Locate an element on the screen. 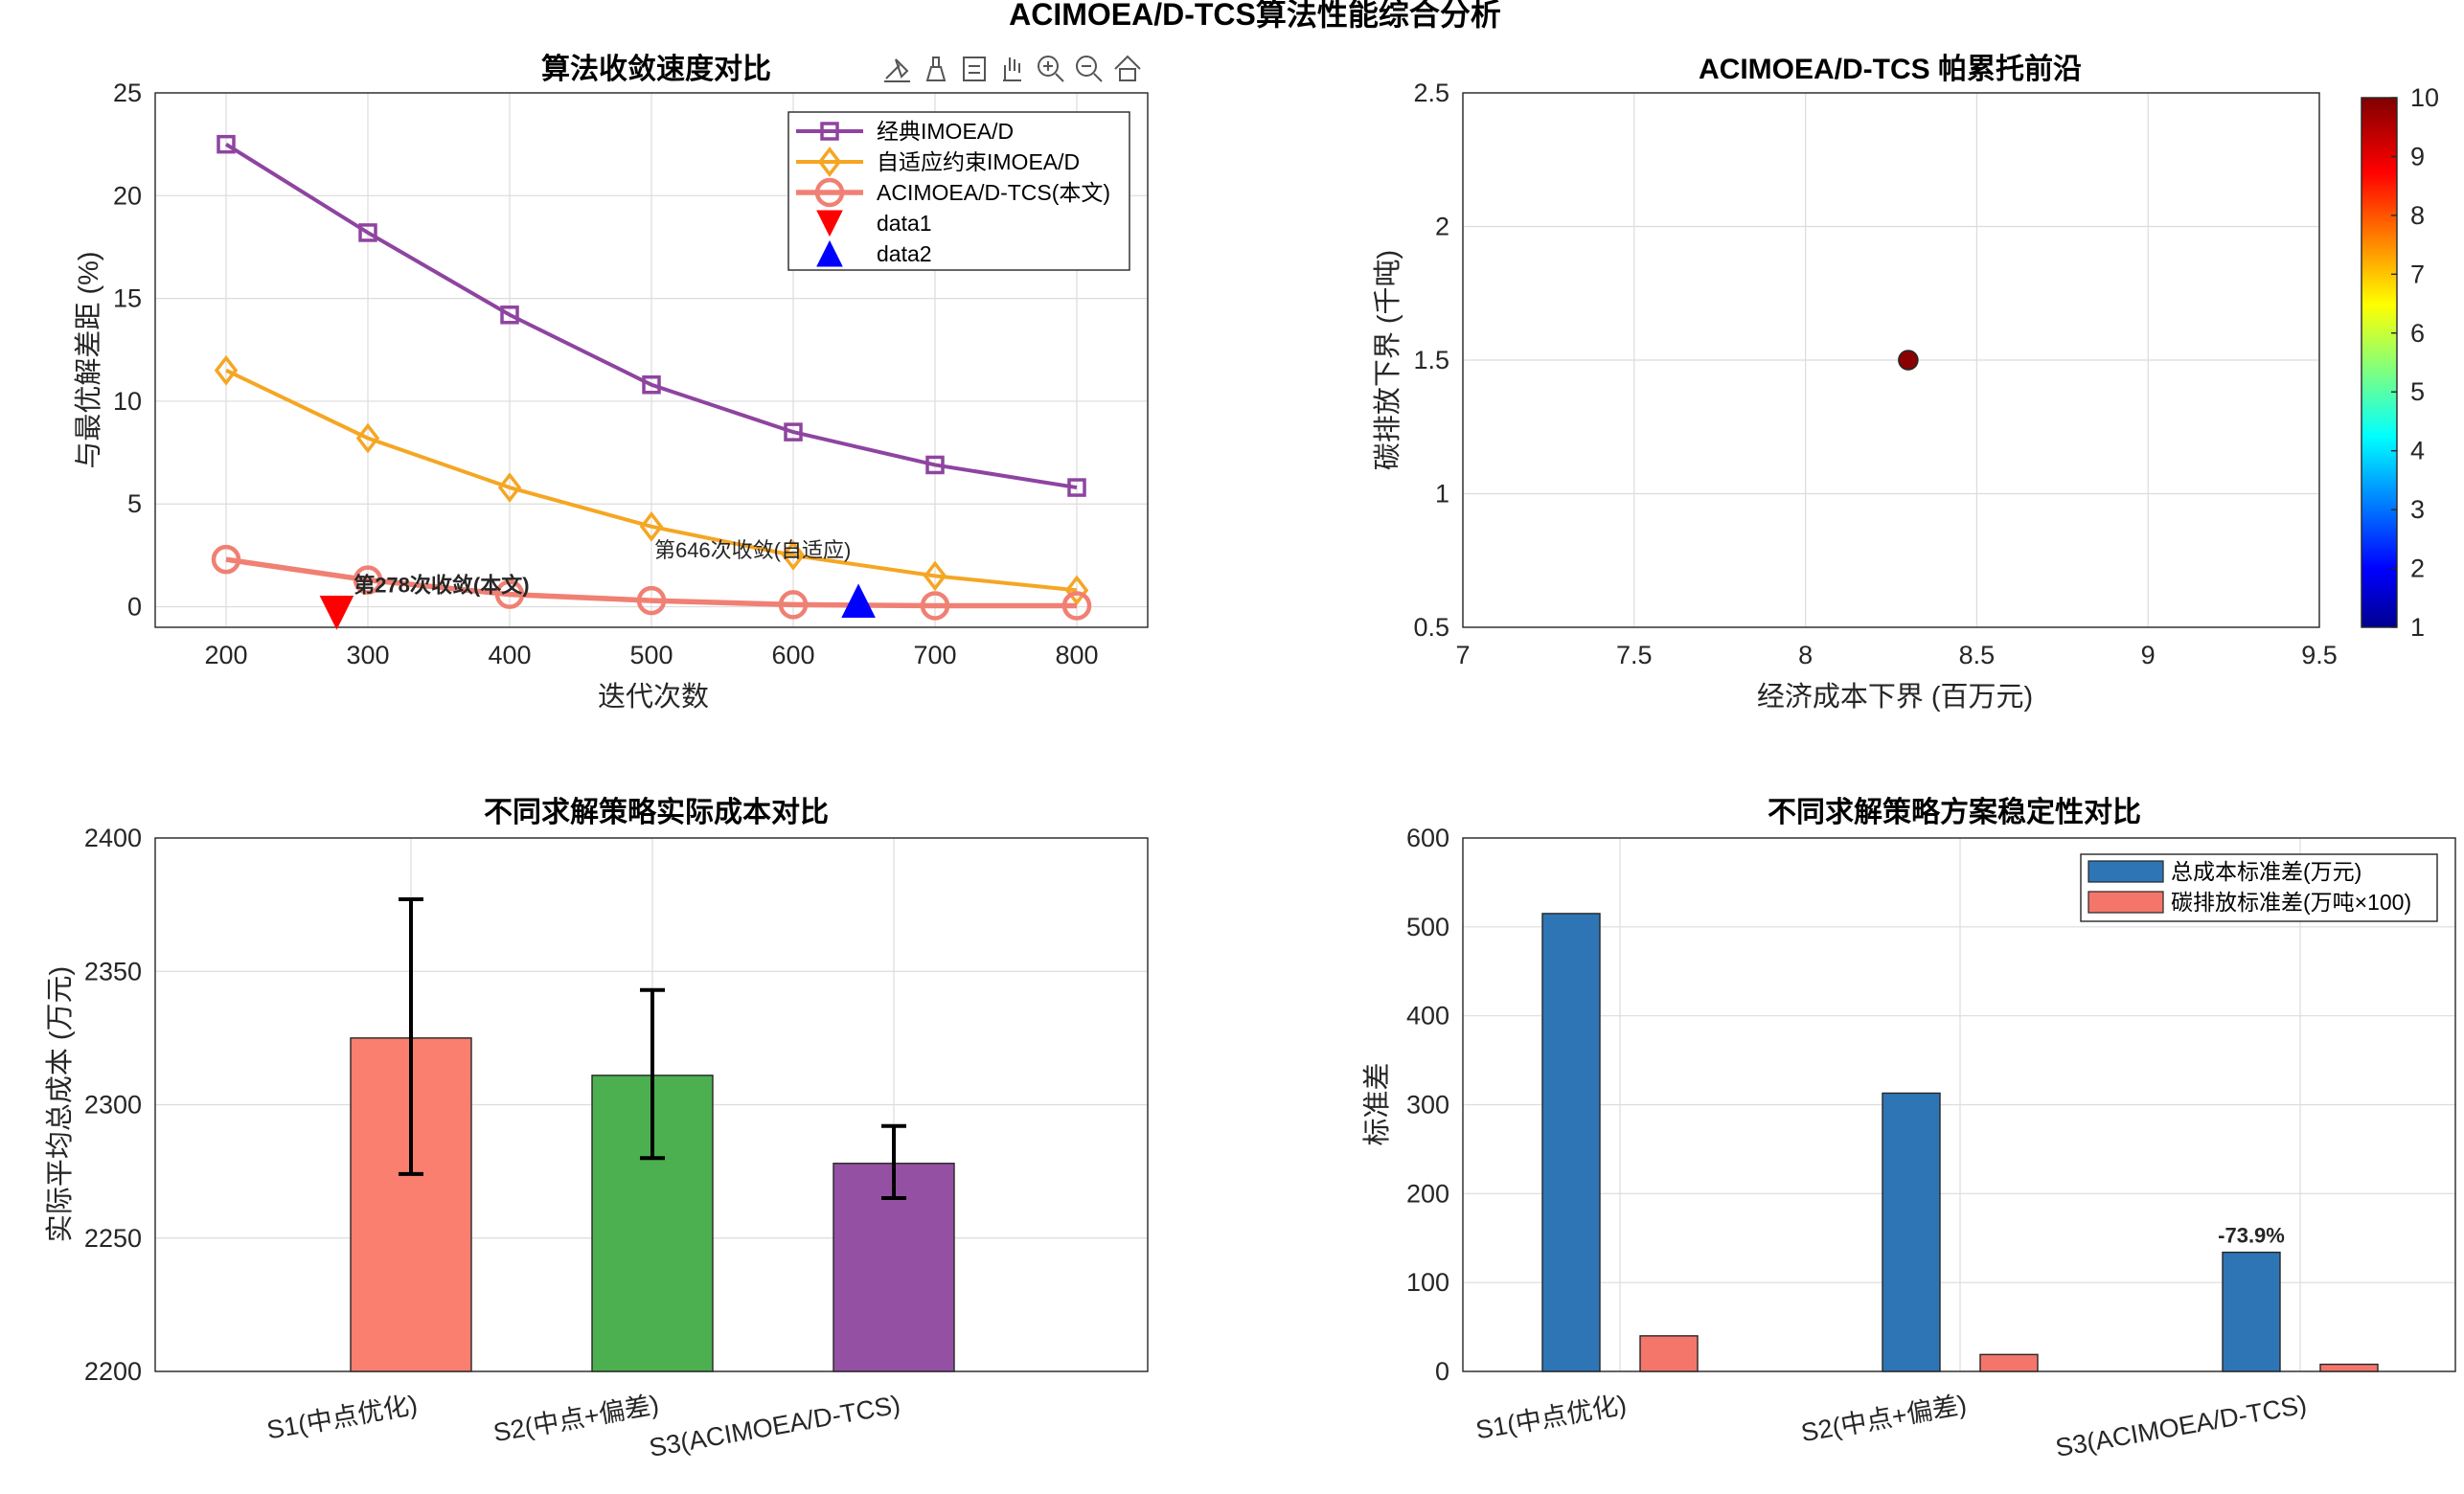  x-tick-label: 800 is located at coordinates (1076, 655).